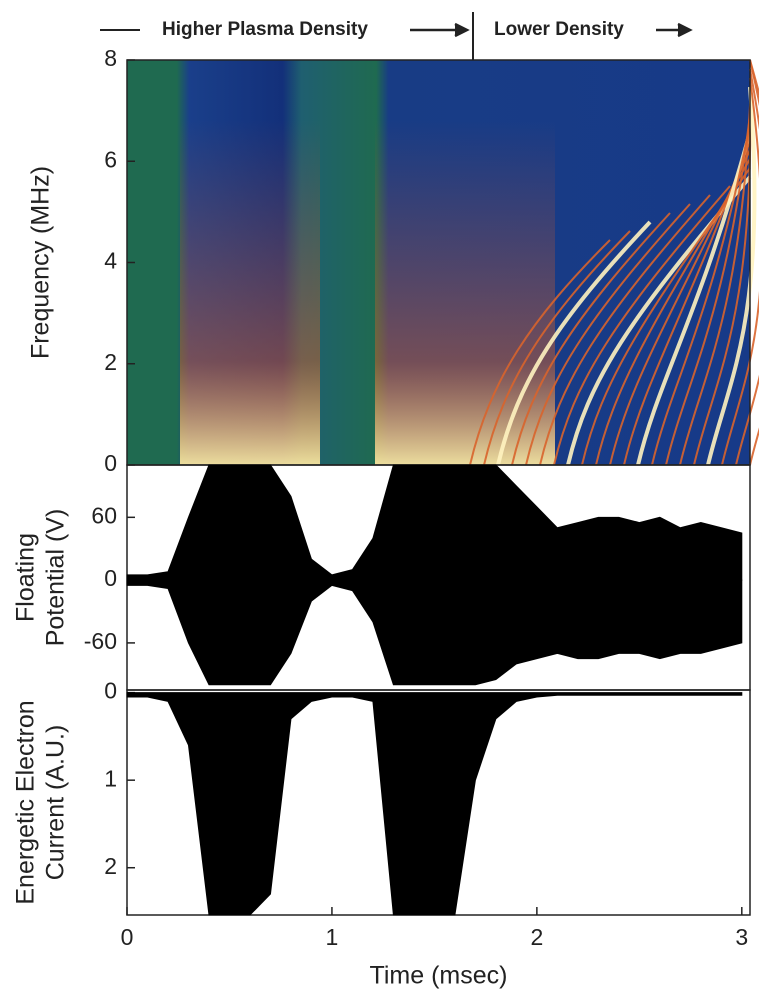 The width and height of the screenshot is (759, 997). I want to click on y-tick-label: 8, so click(110, 58).